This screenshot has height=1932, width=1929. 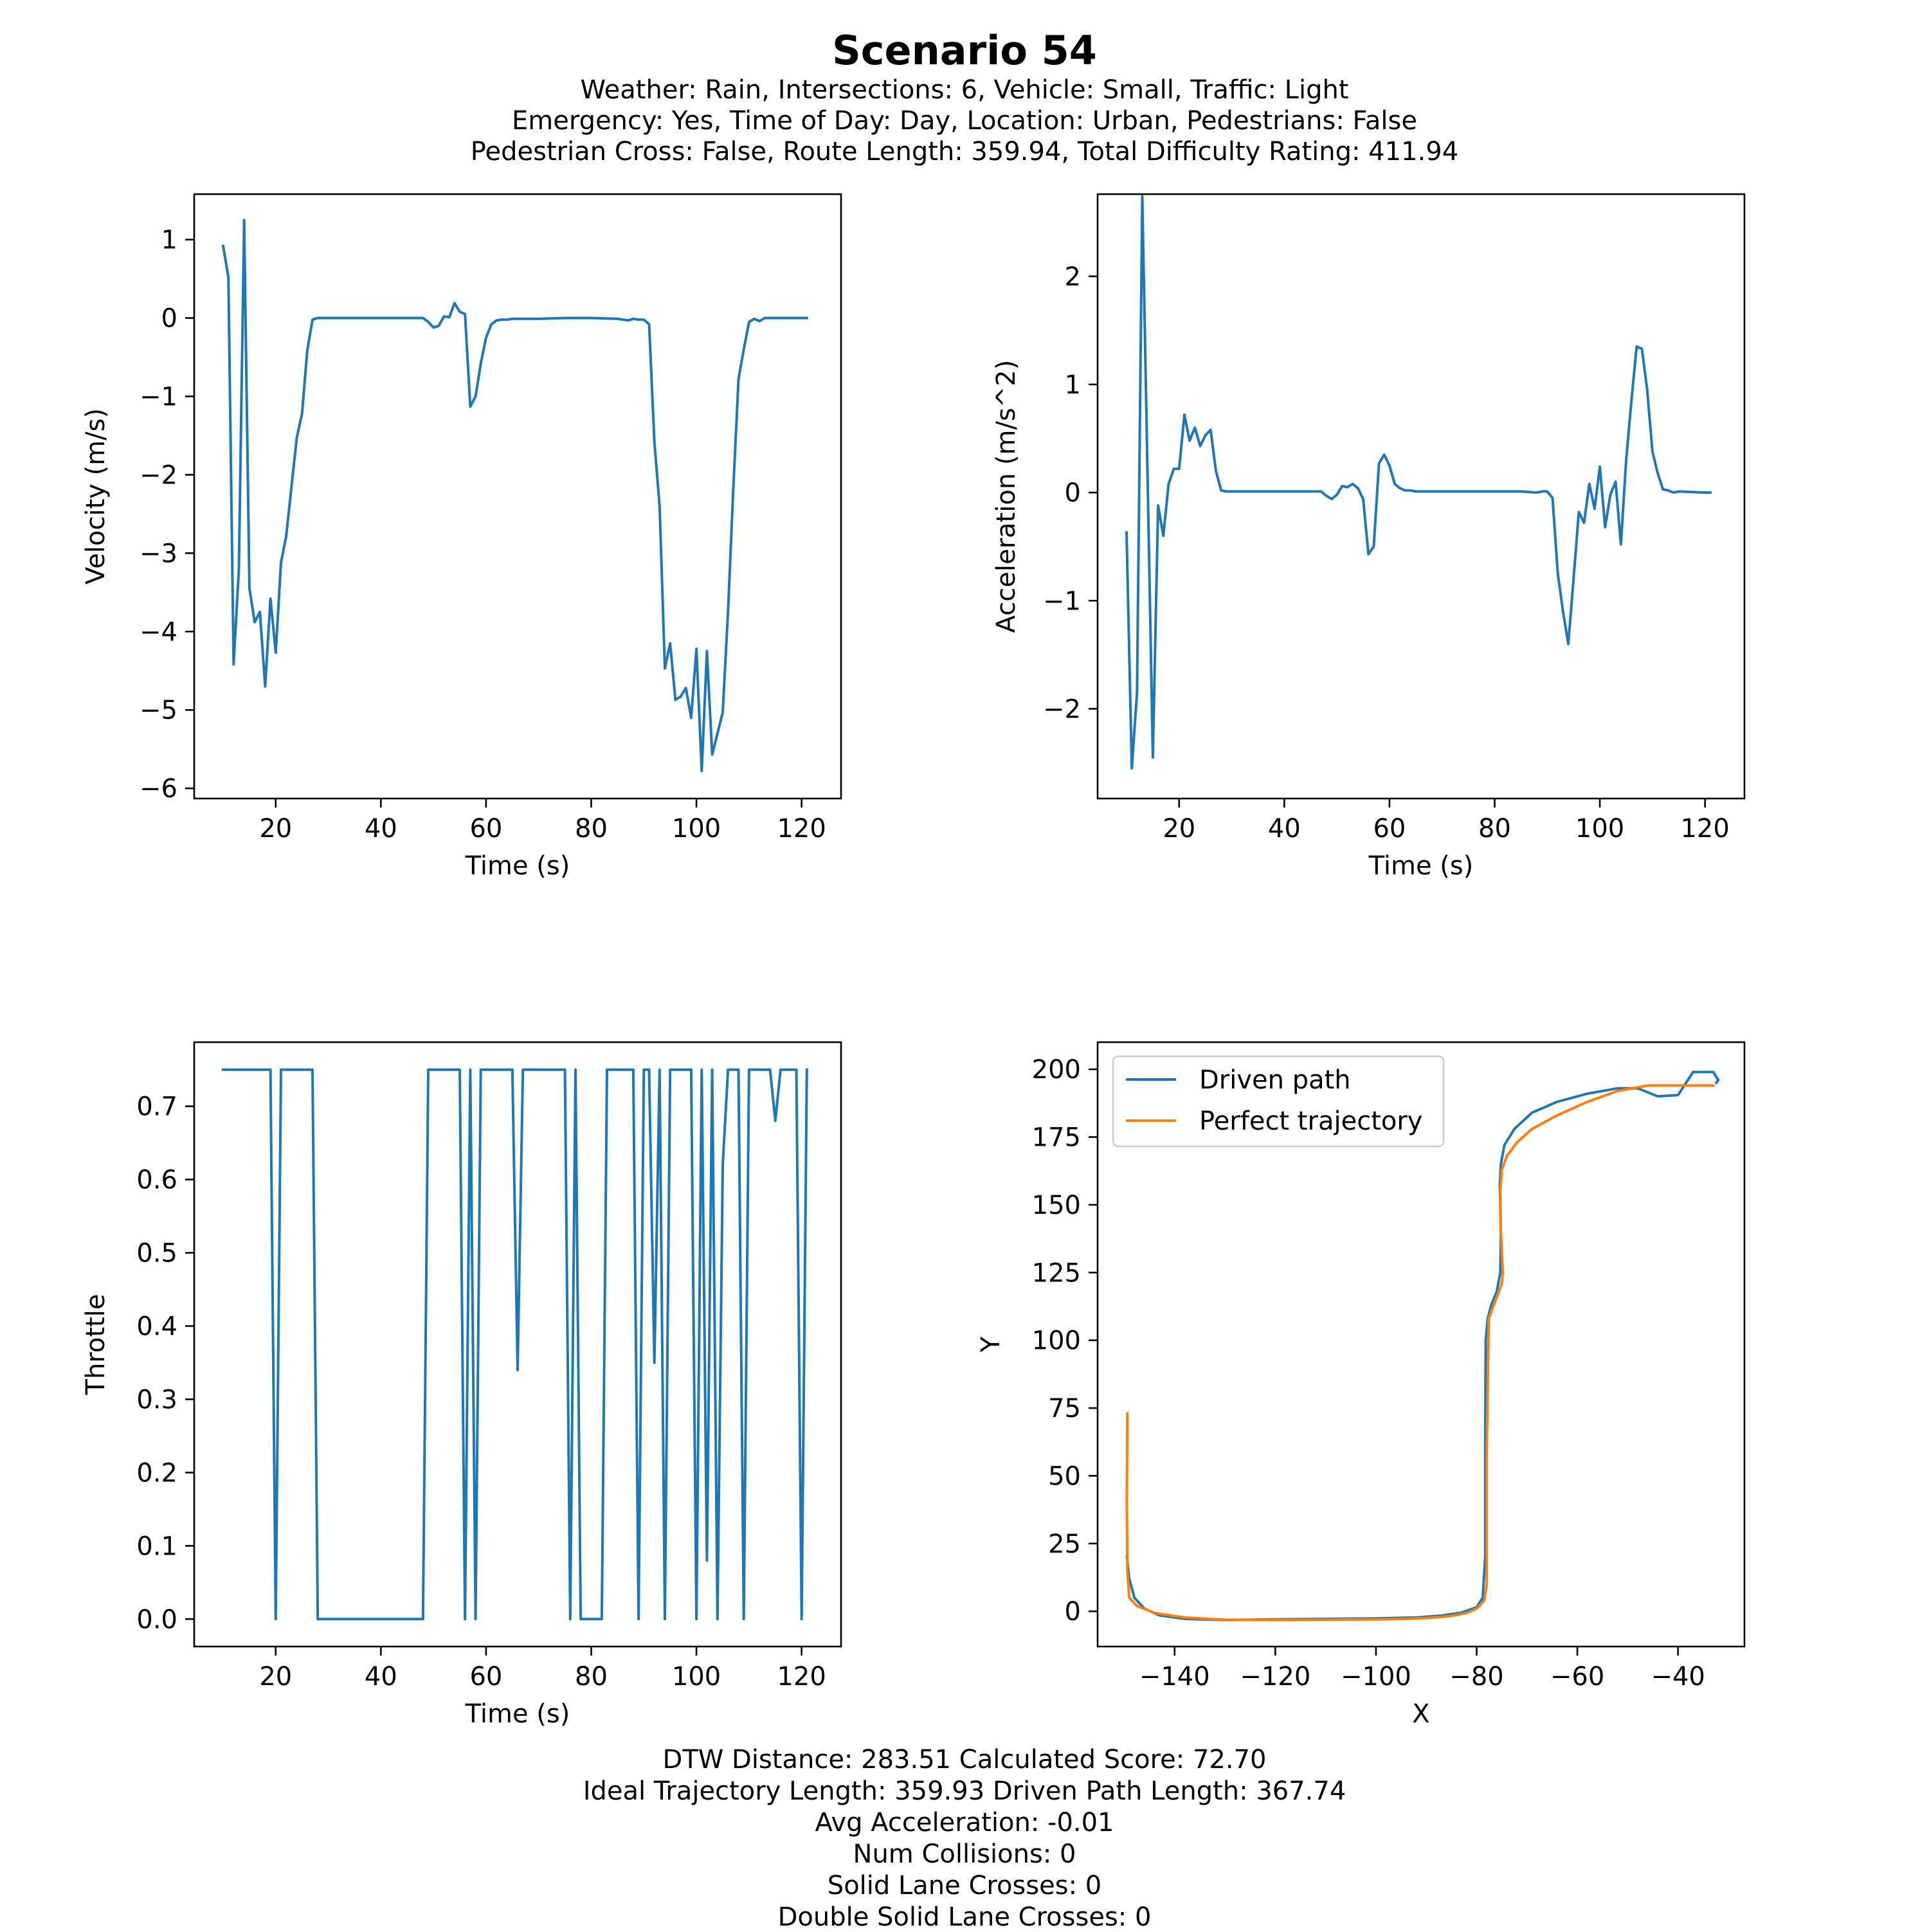 What do you see at coordinates (275, 1677) in the screenshot?
I see `throttle-x-tick-label: 20` at bounding box center [275, 1677].